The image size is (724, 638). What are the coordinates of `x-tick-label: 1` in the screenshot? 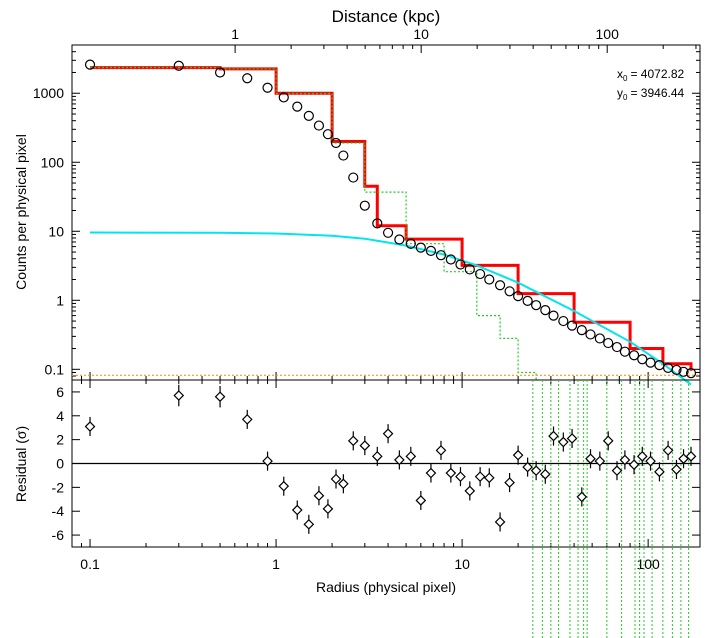 It's located at (276, 564).